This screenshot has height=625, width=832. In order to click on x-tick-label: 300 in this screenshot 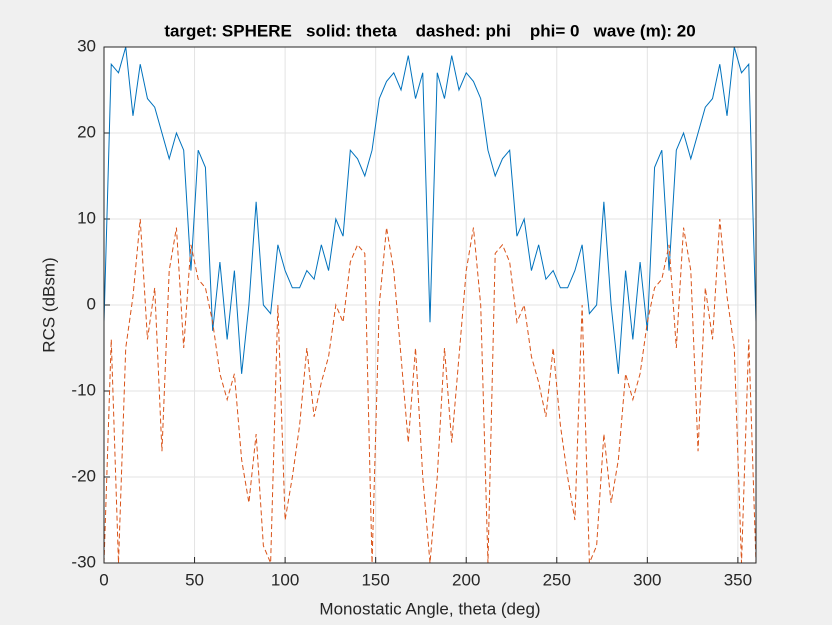, I will do `click(647, 579)`.